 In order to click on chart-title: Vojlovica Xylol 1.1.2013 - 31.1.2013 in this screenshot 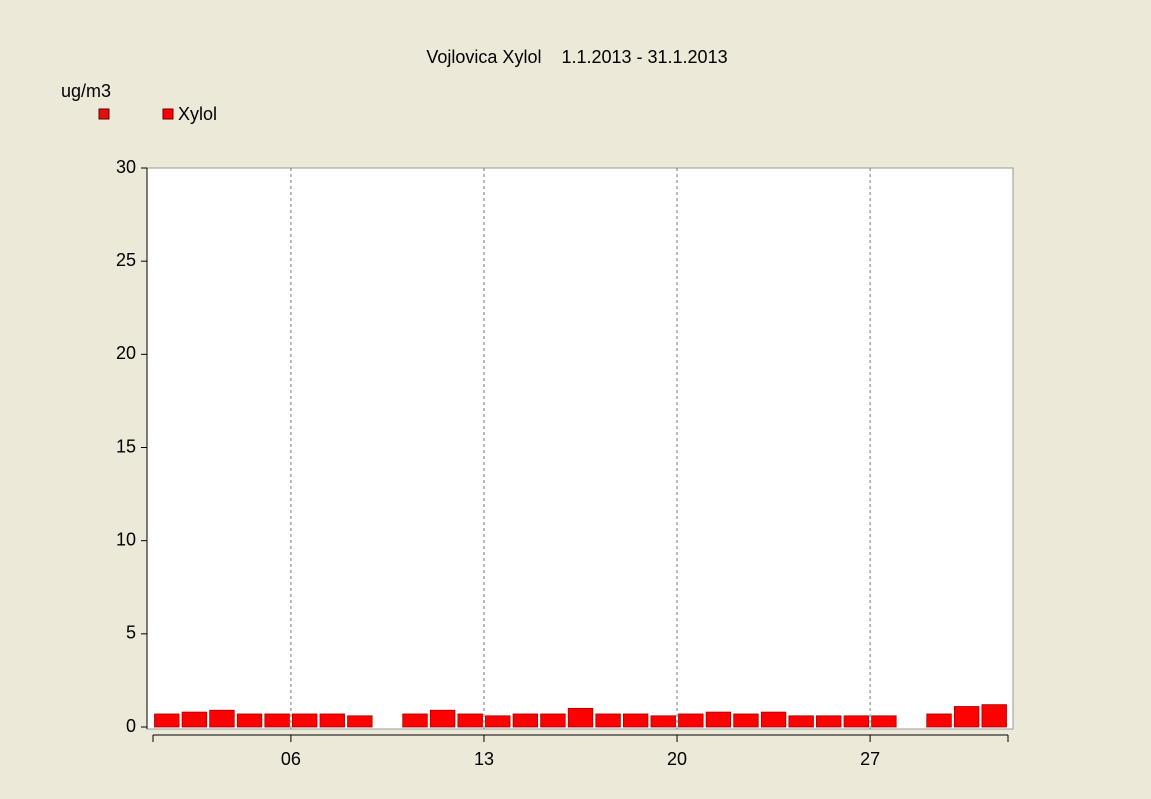, I will do `click(576, 57)`.